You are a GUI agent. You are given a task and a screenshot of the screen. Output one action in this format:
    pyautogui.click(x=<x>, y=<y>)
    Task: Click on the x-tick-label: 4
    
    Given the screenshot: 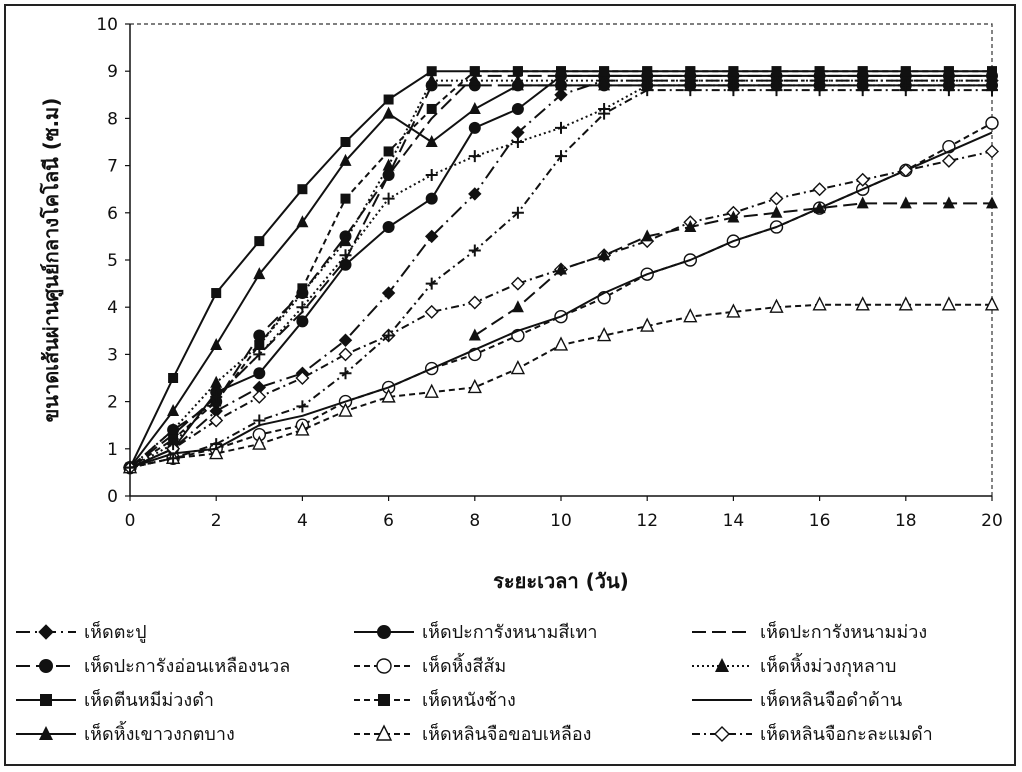 What is the action you would take?
    pyautogui.click(x=302, y=521)
    